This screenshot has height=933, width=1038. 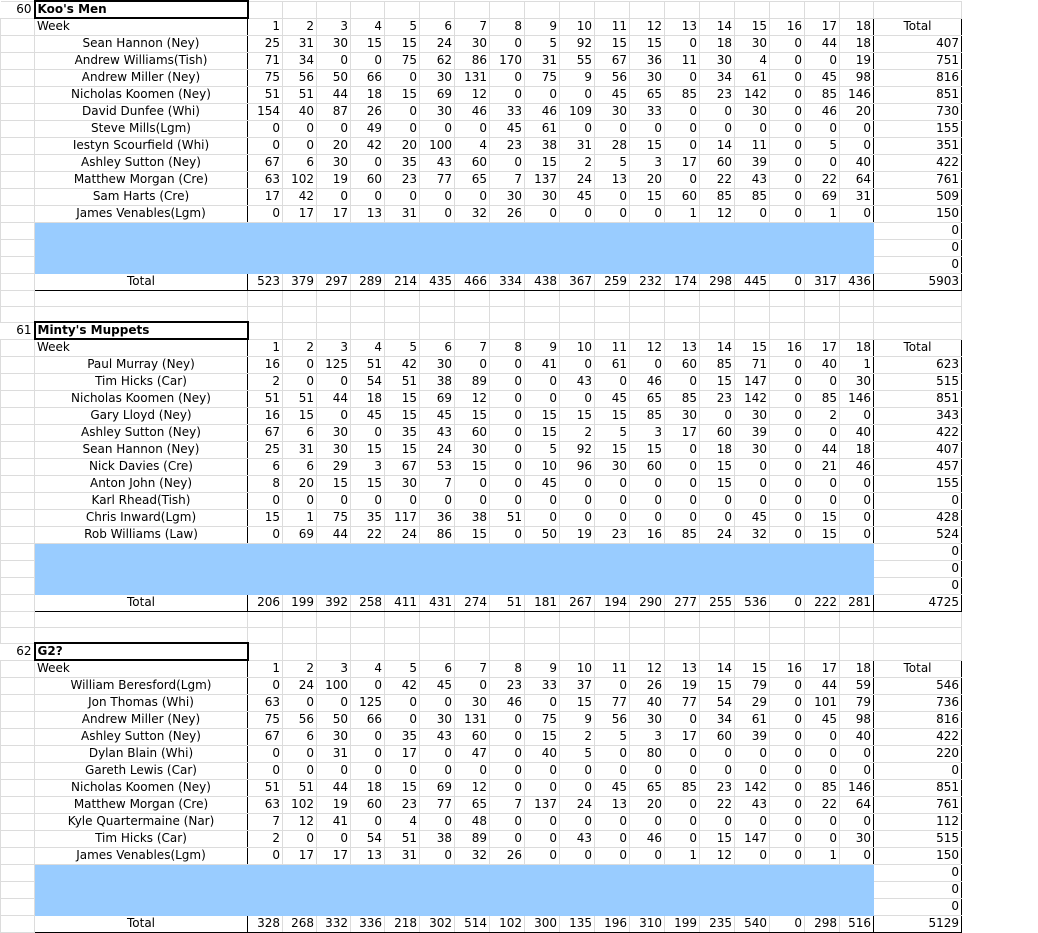 I want to click on week-total: 411, so click(x=402, y=602).